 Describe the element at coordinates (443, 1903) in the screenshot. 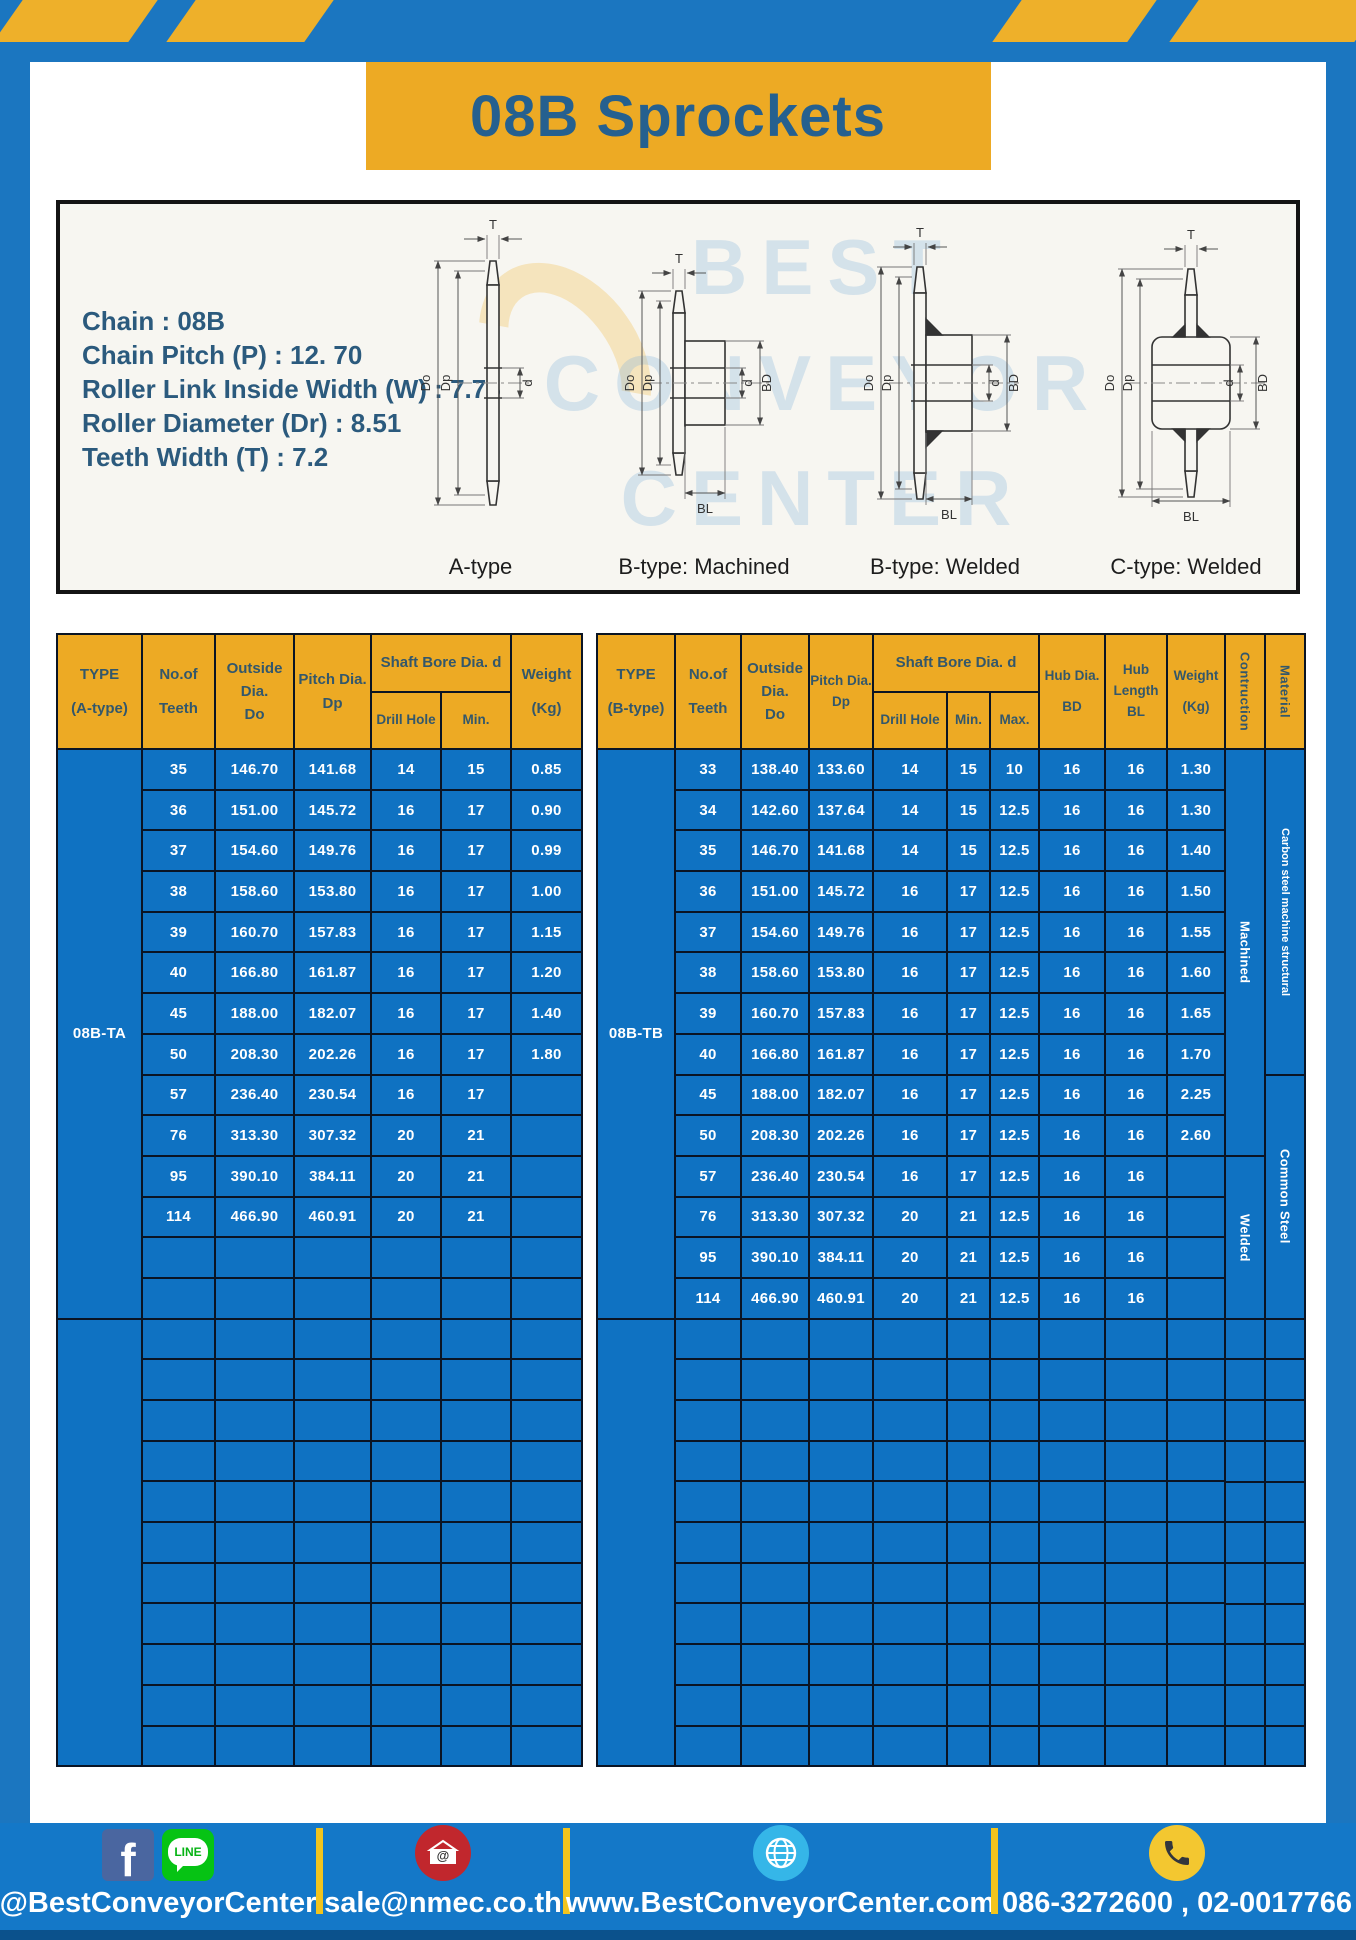

I see `email-address: sale@nmec.co.th` at that location.